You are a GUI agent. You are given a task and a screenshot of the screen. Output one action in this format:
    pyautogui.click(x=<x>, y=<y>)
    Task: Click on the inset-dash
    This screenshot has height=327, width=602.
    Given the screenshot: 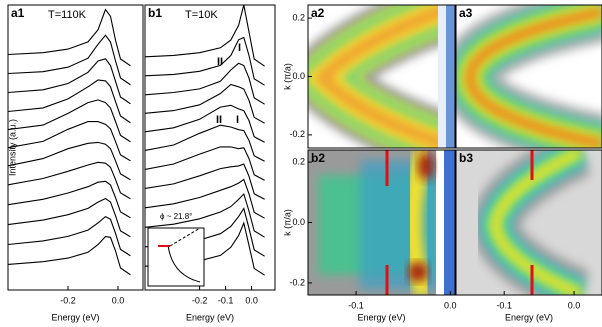 What is the action you would take?
    pyautogui.click(x=185, y=237)
    